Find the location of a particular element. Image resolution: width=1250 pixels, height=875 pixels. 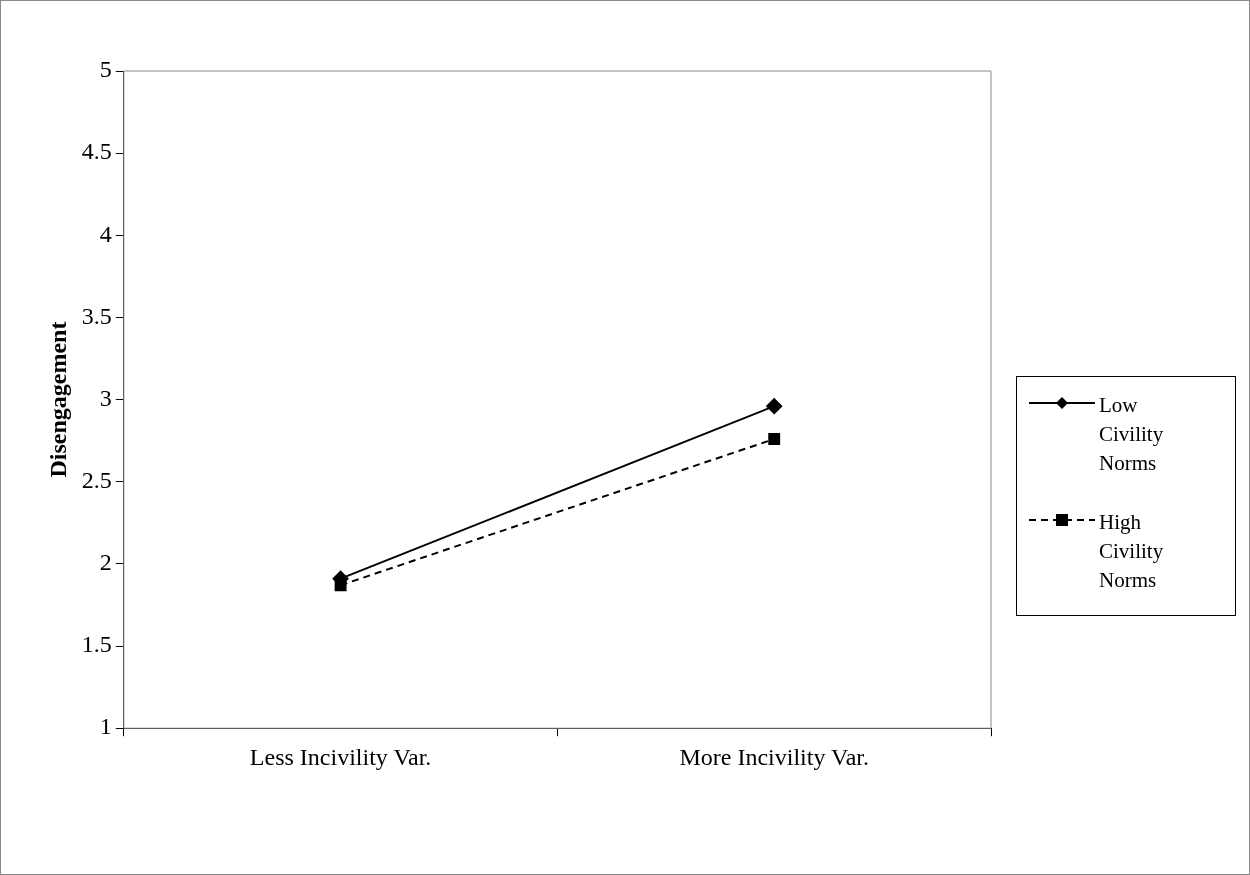

y-tick-label: 2 is located at coordinates (105, 562).